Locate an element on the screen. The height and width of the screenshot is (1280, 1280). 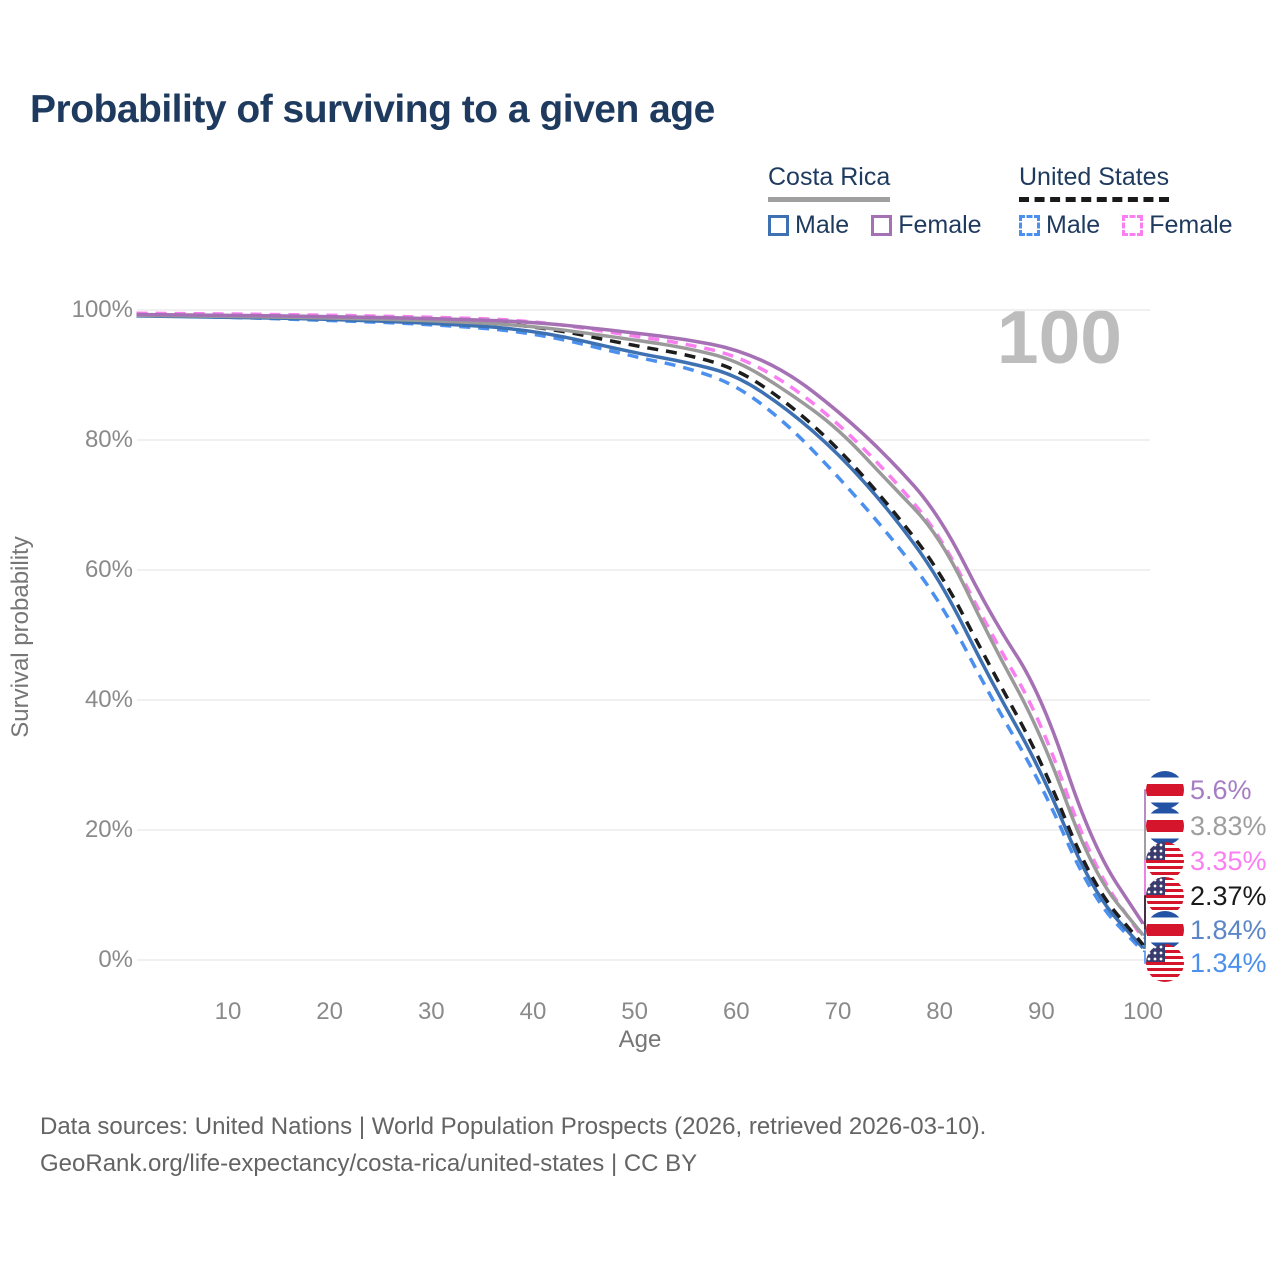
series-end-label-united-states-male: 1.34% is located at coordinates (1206, 963).